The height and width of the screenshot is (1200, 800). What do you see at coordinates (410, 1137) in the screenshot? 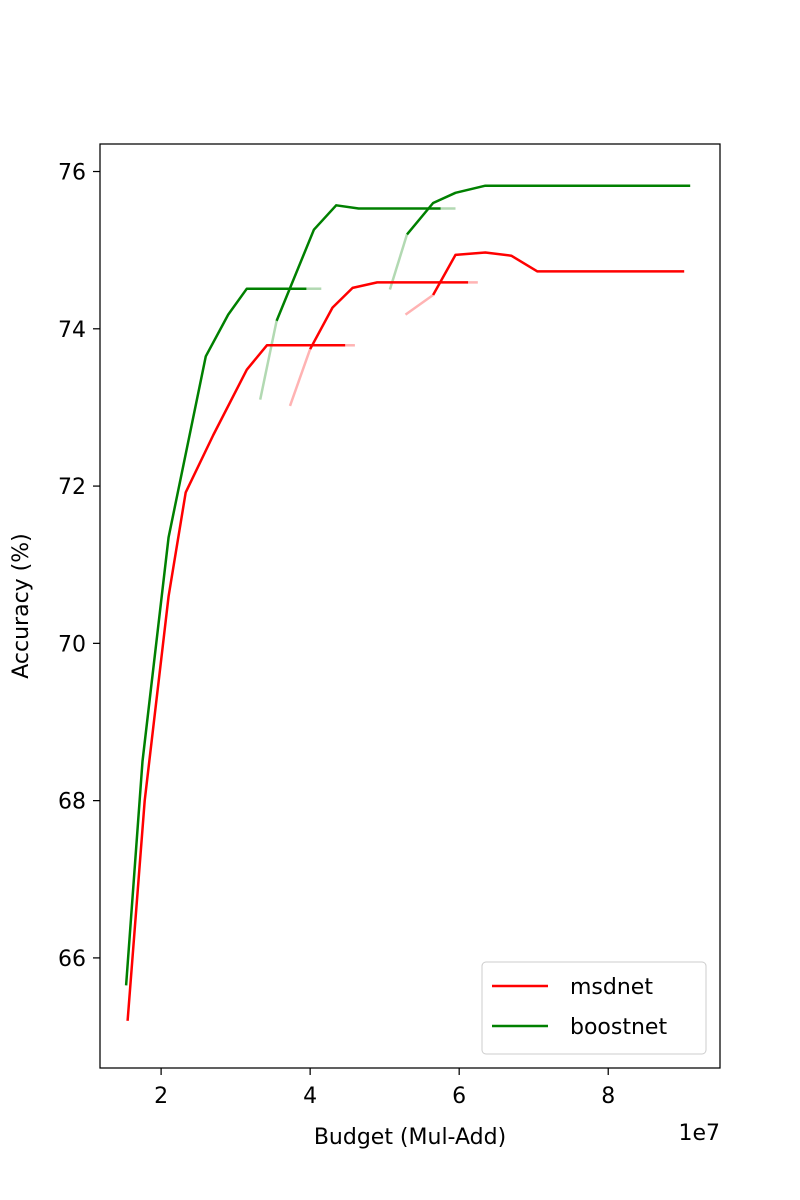
I see `x-axis-label: Budget (Mul-Add)` at bounding box center [410, 1137].